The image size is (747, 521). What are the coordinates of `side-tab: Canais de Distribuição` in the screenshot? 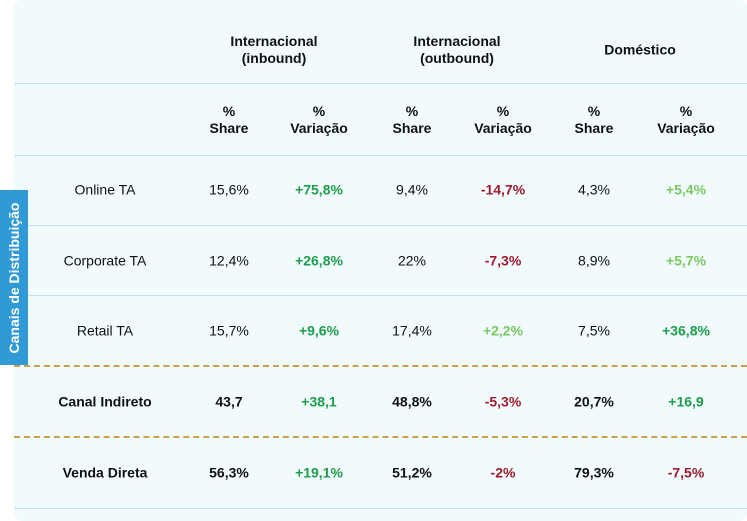 It's located at (14, 277).